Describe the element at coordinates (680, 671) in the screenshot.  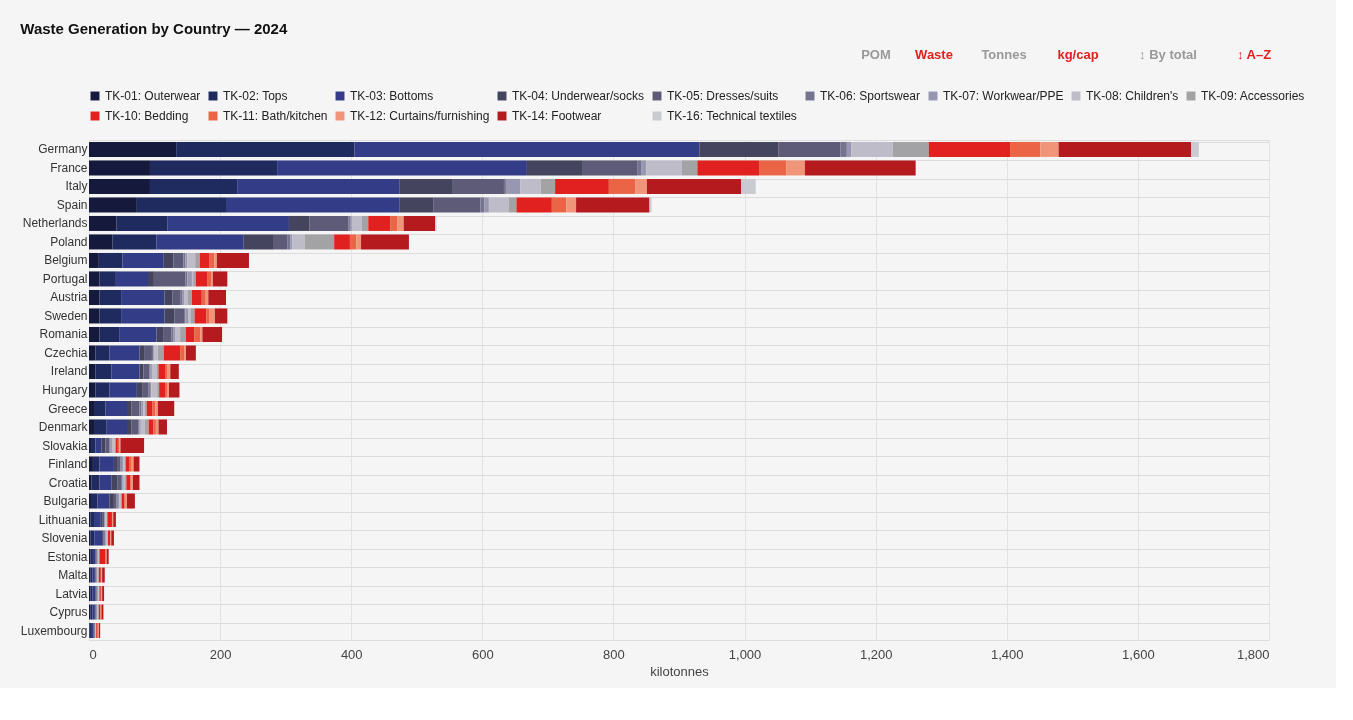
I see `x-axis-title: kilotonnes` at that location.